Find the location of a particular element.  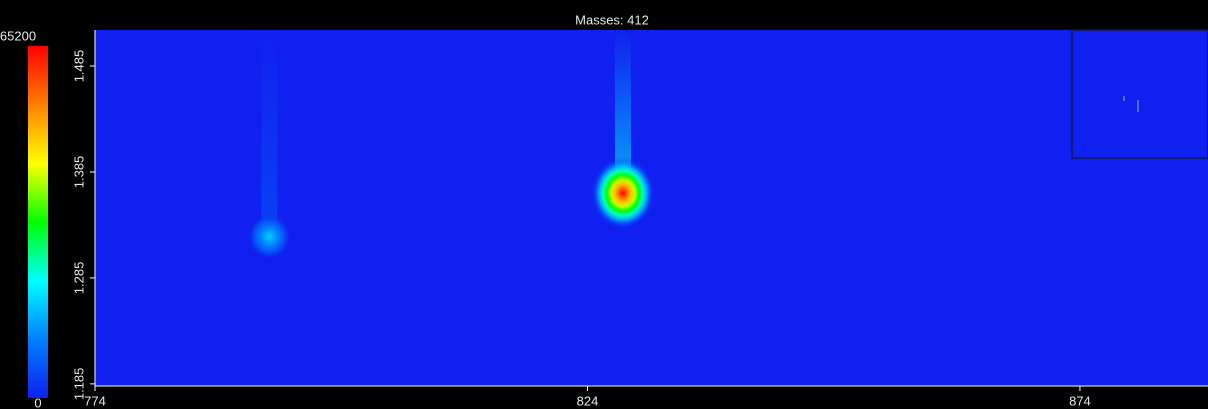

colorbar is located at coordinates (38, 222).